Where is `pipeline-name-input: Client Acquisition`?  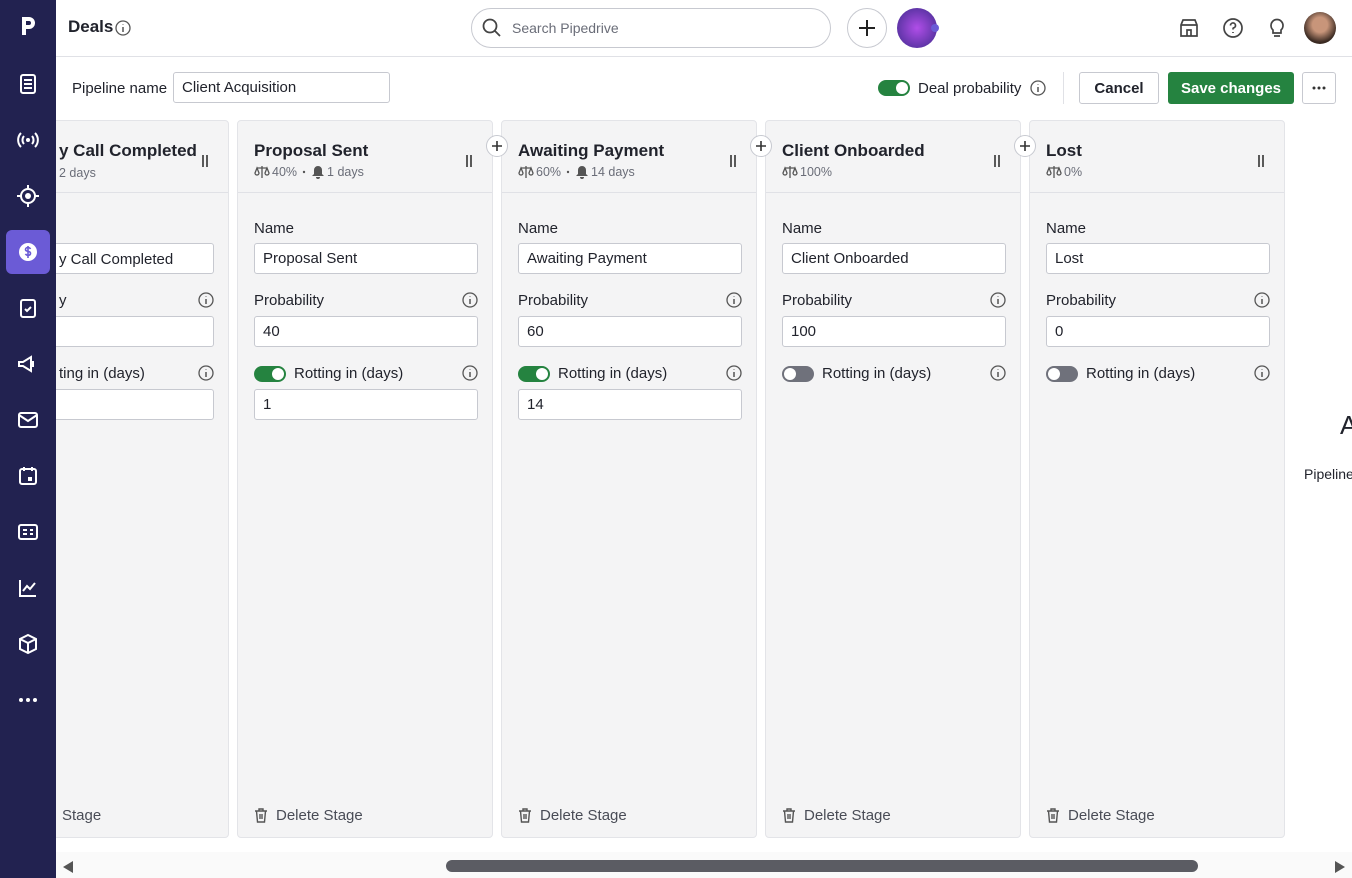
pipeline-name-input: Client Acquisition is located at coordinates (281, 87).